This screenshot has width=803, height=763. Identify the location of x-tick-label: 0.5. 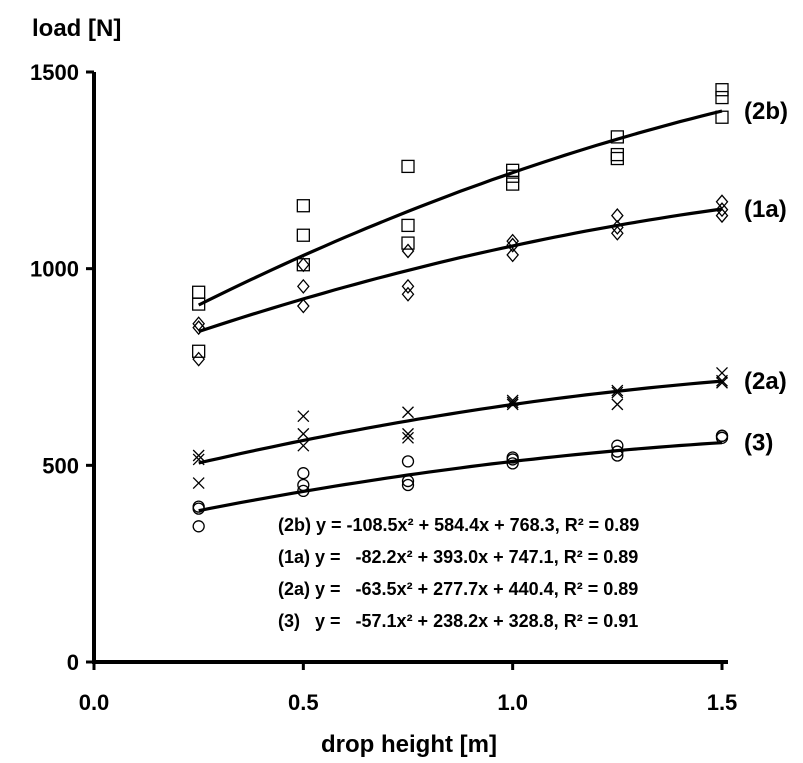
(303, 702).